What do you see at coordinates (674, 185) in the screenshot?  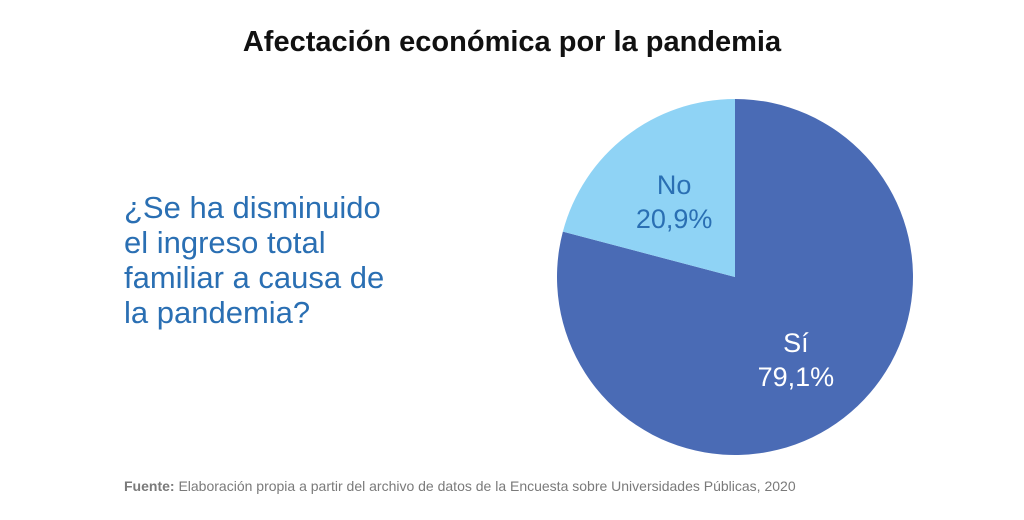 I see `slice-name-label: No` at bounding box center [674, 185].